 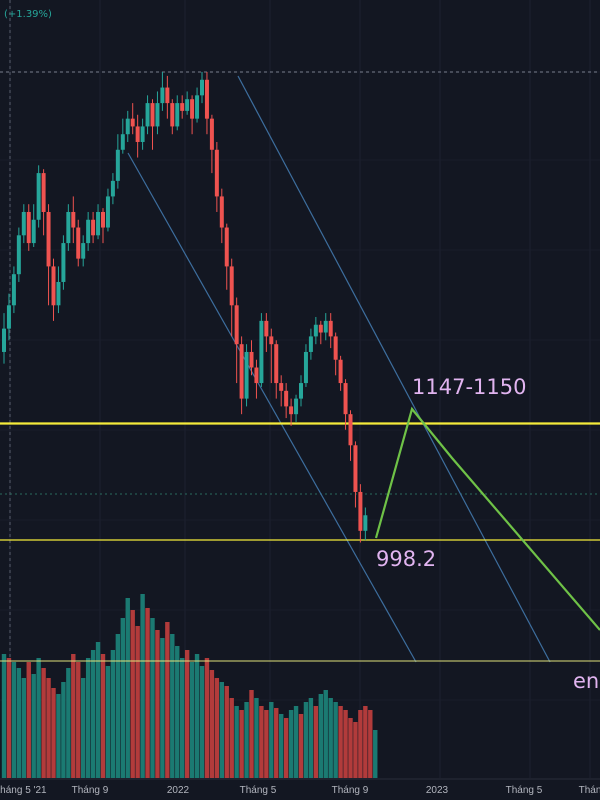 I want to click on volume-bars, so click(x=189, y=686).